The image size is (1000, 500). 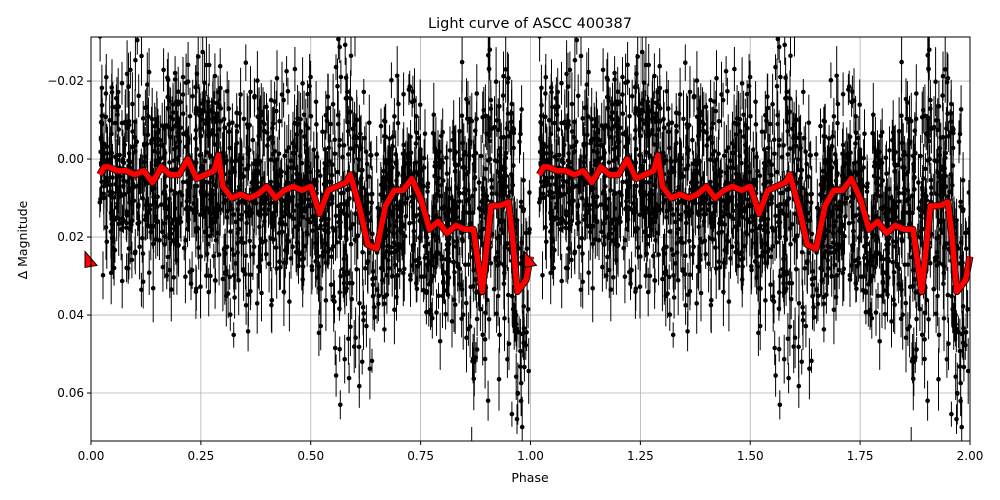 I want to click on x-tick-label: 1.75, so click(x=860, y=456).